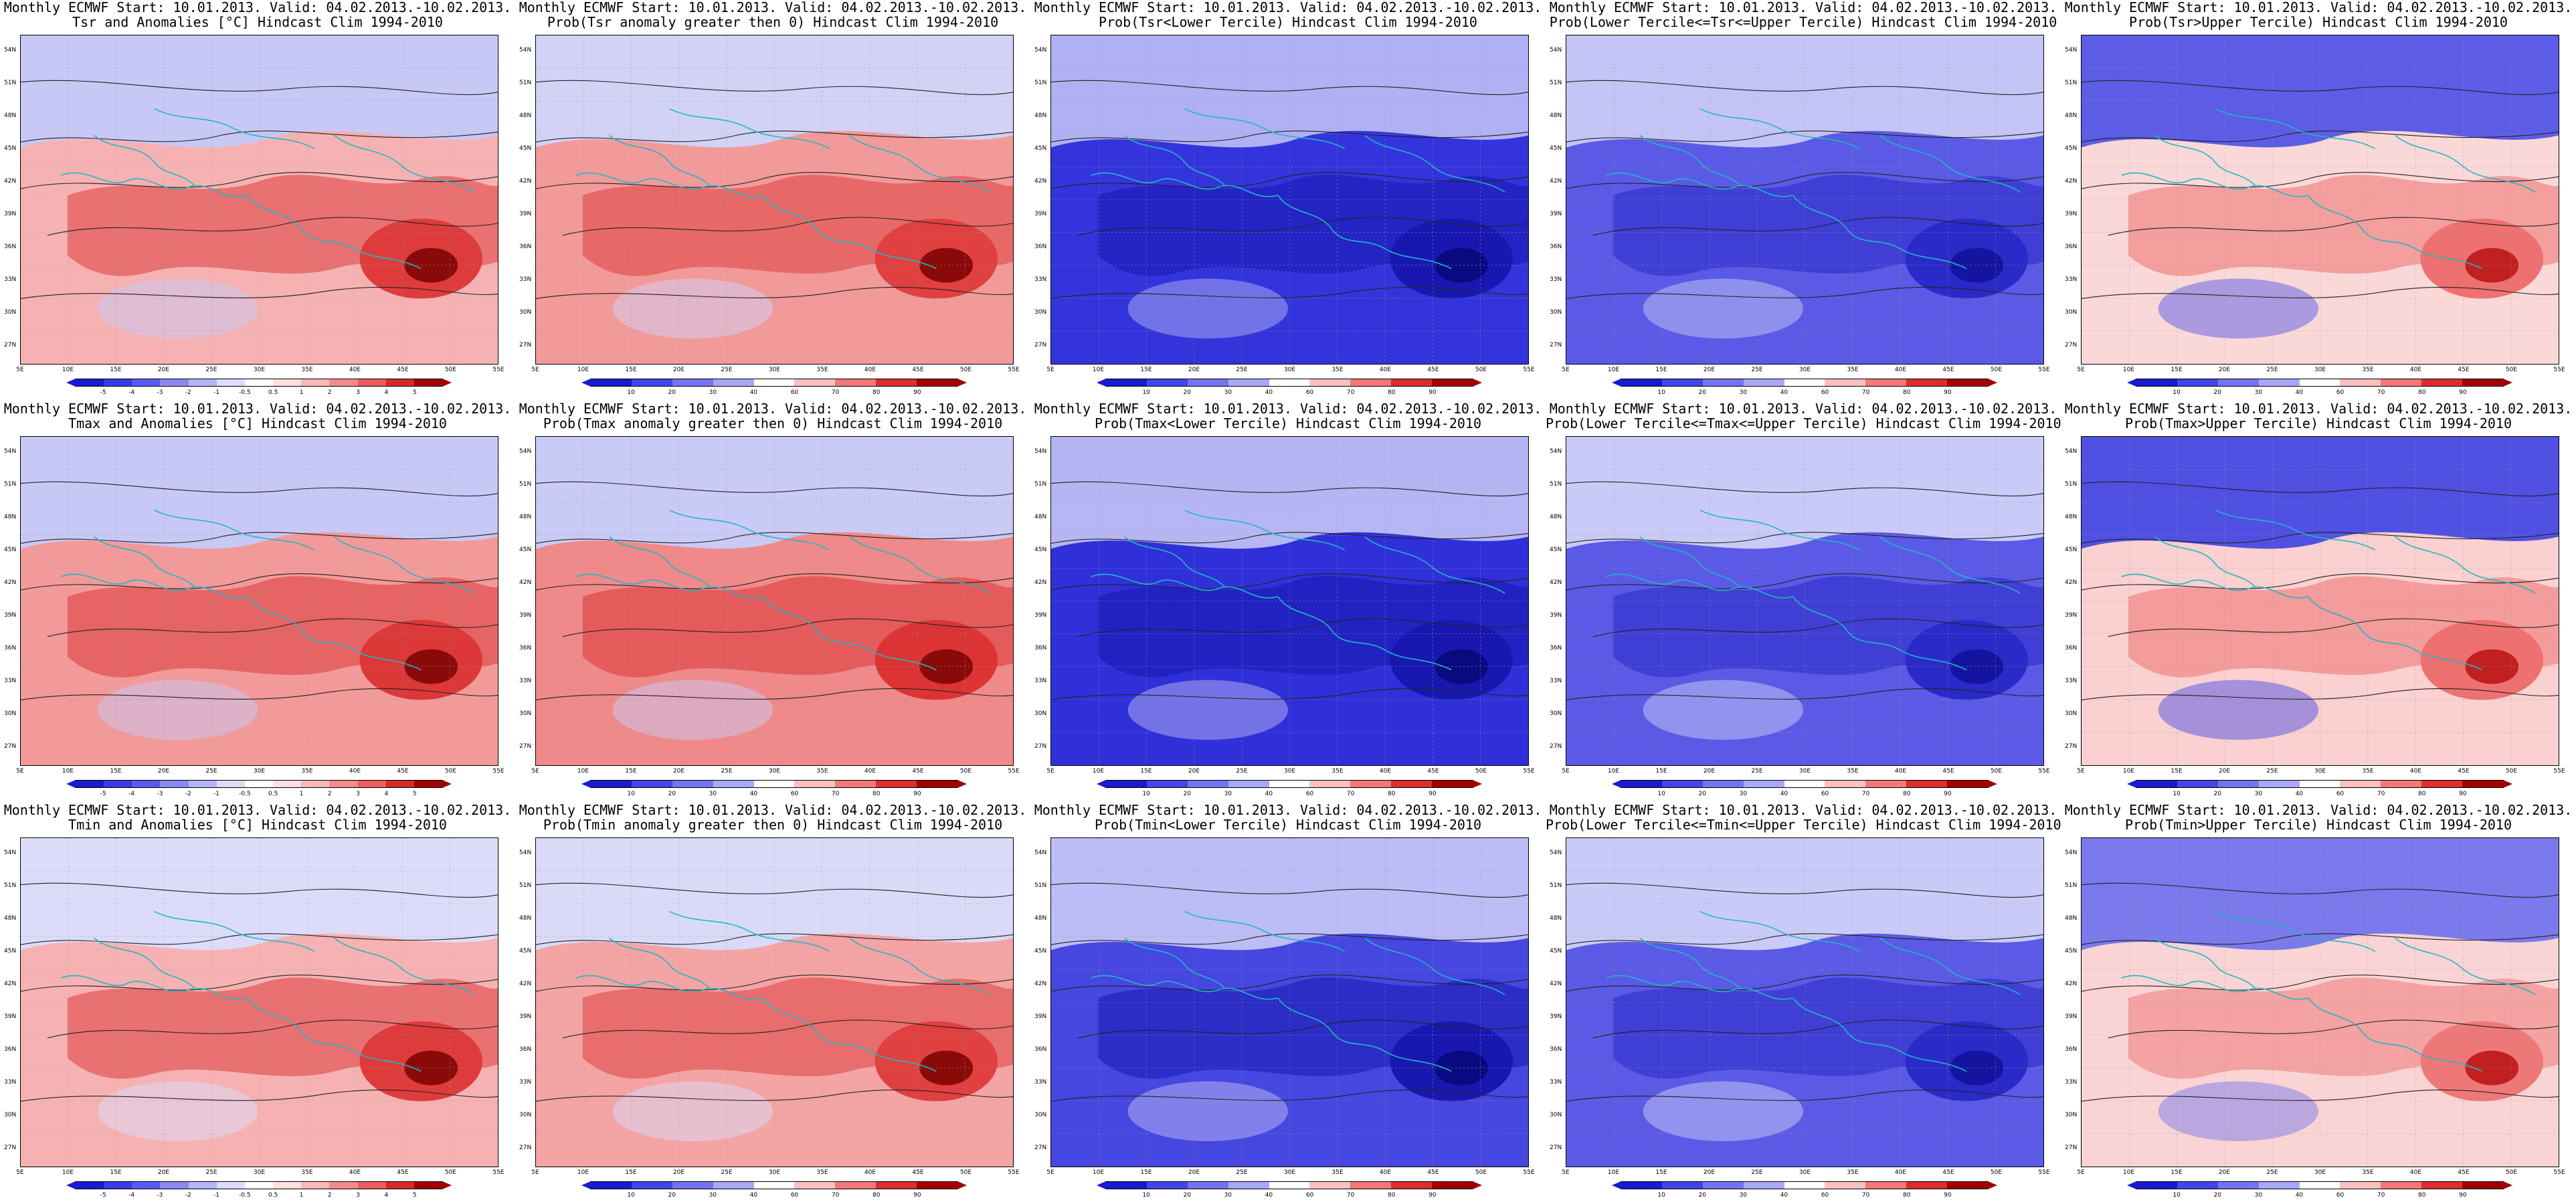 The width and height of the screenshot is (2576, 1204). What do you see at coordinates (525, 83) in the screenshot?
I see `lat-label: 51N` at bounding box center [525, 83].